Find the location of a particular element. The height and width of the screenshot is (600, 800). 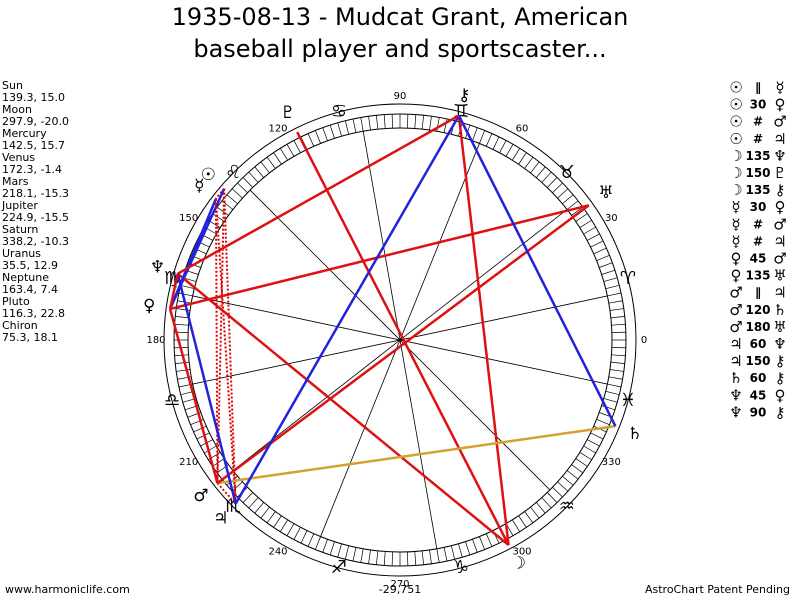

footer-number: -29,751 is located at coordinates (400, 589).